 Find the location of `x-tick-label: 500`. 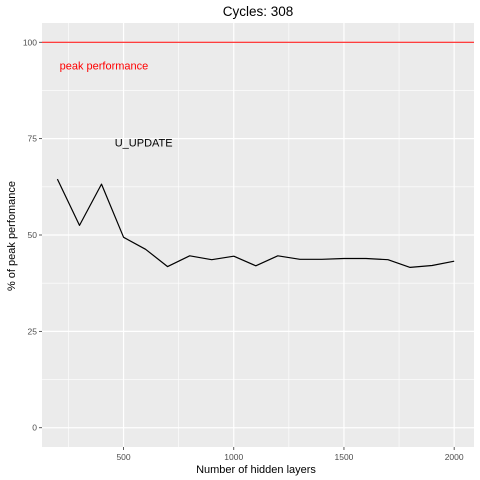

x-tick-label: 500 is located at coordinates (123, 457).